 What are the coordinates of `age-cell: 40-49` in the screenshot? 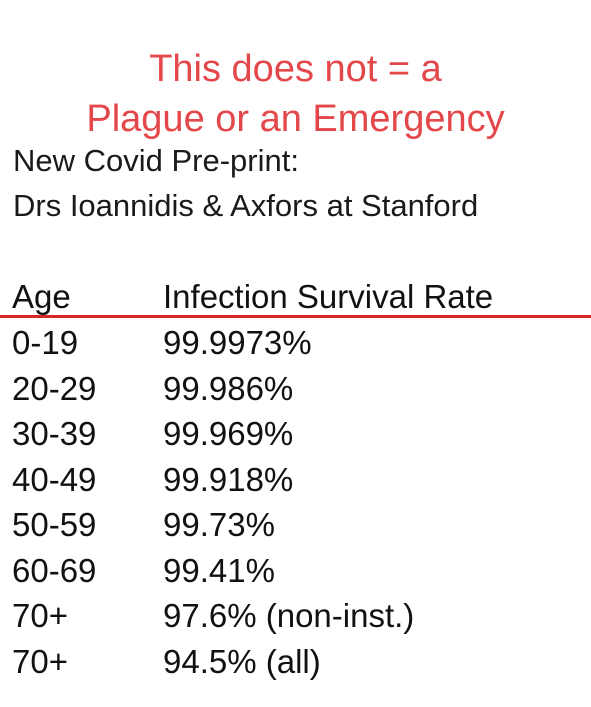 It's located at (54, 479).